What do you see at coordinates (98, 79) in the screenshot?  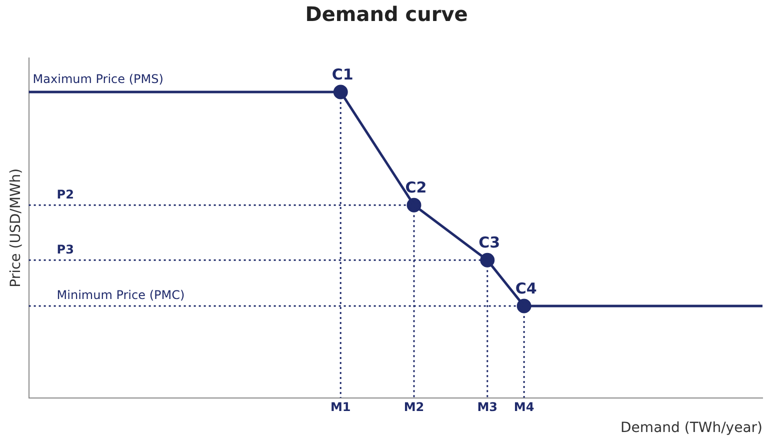 I see `annotation: Maximum Price (PMS)` at bounding box center [98, 79].